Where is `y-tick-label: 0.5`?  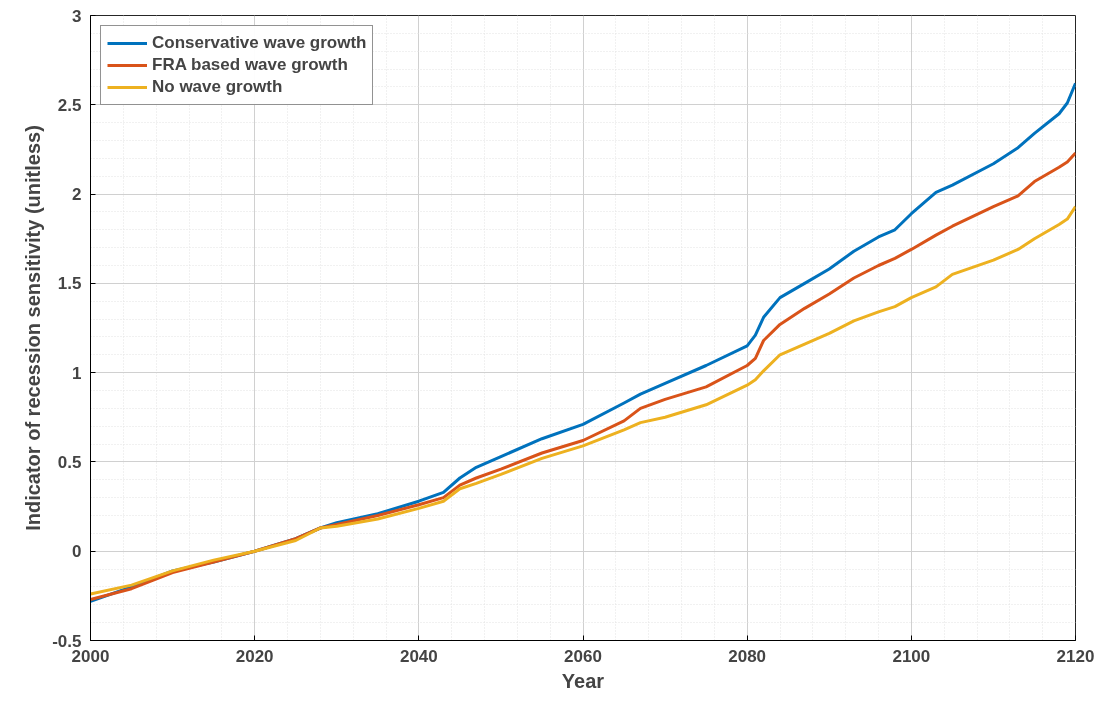 y-tick-label: 0.5 is located at coordinates (69, 462).